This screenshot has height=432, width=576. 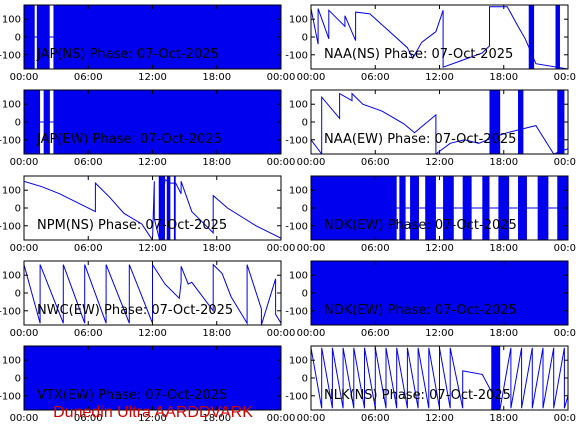 I want to click on panel-title: NAA(NS) Phase: 07-Oct-2025, so click(x=418, y=54).